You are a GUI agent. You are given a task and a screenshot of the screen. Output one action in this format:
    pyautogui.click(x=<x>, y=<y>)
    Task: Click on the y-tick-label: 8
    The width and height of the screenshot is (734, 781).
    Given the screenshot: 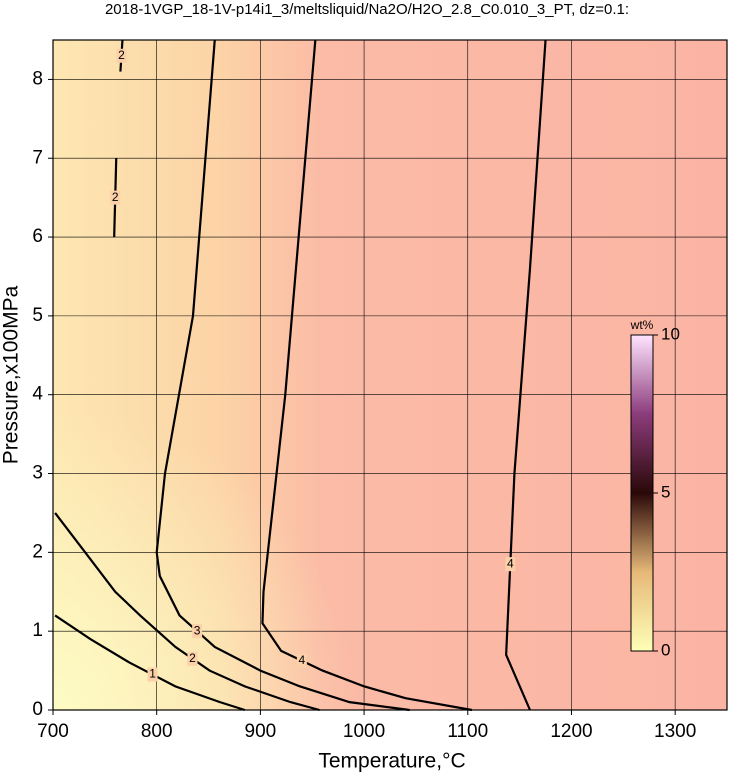 What is the action you would take?
    pyautogui.click(x=37, y=78)
    